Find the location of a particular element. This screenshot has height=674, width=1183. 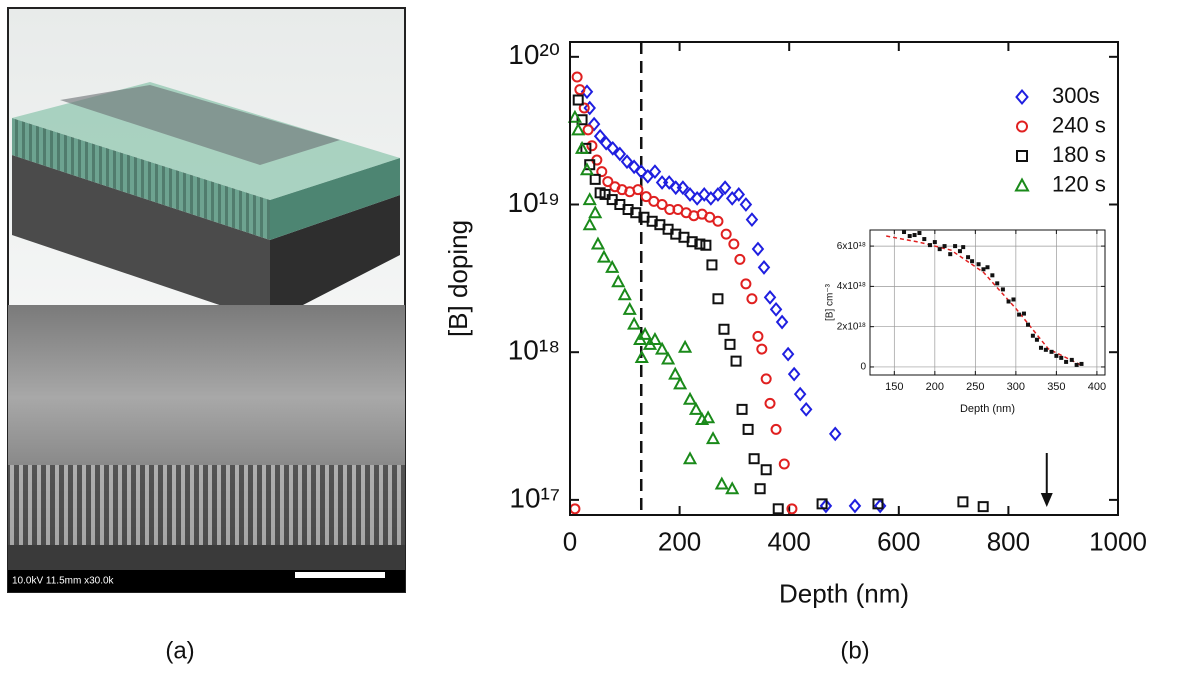

nanowire-layer-side is located at coordinates (335, 199).